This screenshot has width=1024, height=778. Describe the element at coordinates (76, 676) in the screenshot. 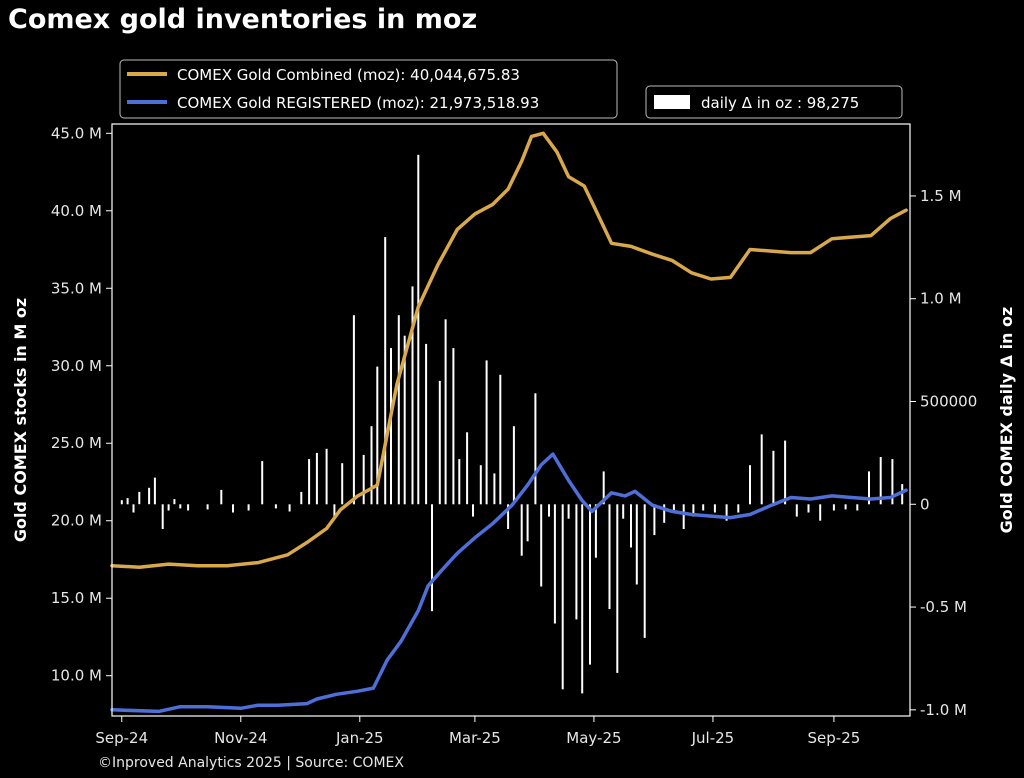

I see `left-tick-label: 10.0 M` at that location.